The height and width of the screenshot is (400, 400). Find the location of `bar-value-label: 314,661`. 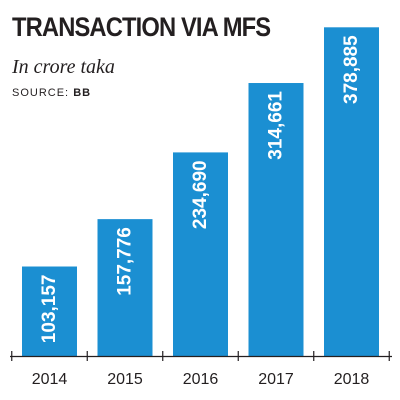

bar-value-label: 314,661 is located at coordinates (276, 125).